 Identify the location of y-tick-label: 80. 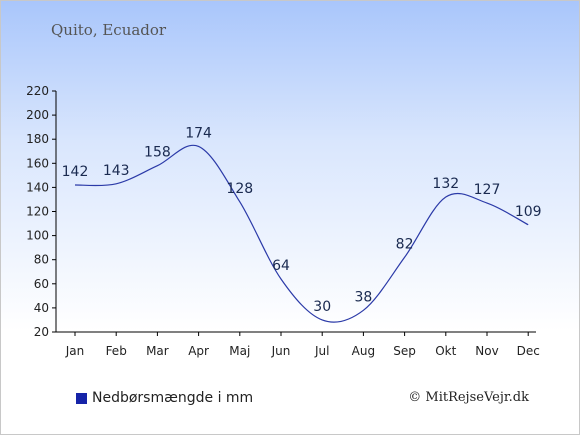
(41, 260).